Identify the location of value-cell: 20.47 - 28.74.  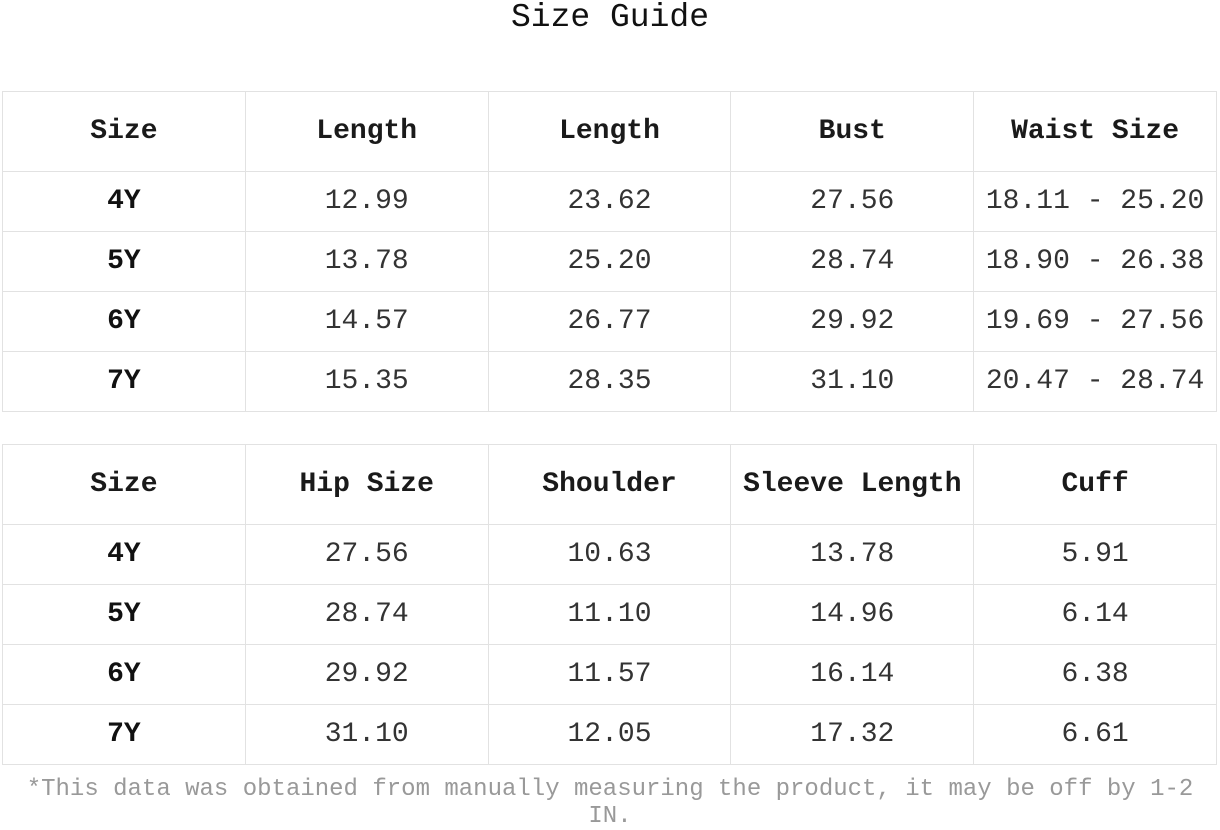
(1095, 381).